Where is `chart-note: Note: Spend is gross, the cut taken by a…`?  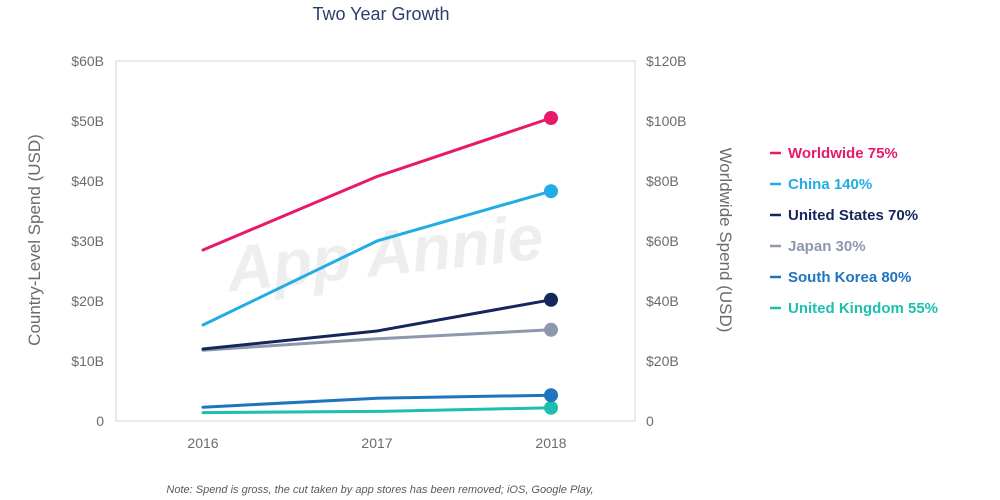 chart-note: Note: Spend is gross, the cut taken by a… is located at coordinates (379, 490).